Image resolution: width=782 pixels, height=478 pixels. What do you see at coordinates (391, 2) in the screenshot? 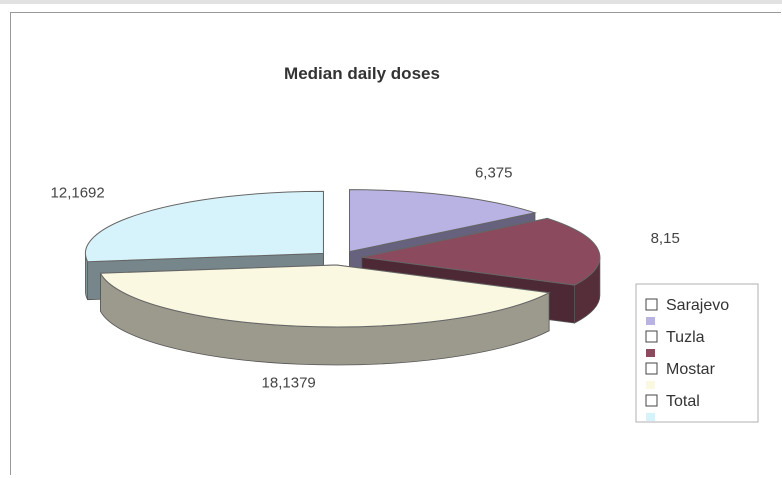
I see `top-strip` at bounding box center [391, 2].